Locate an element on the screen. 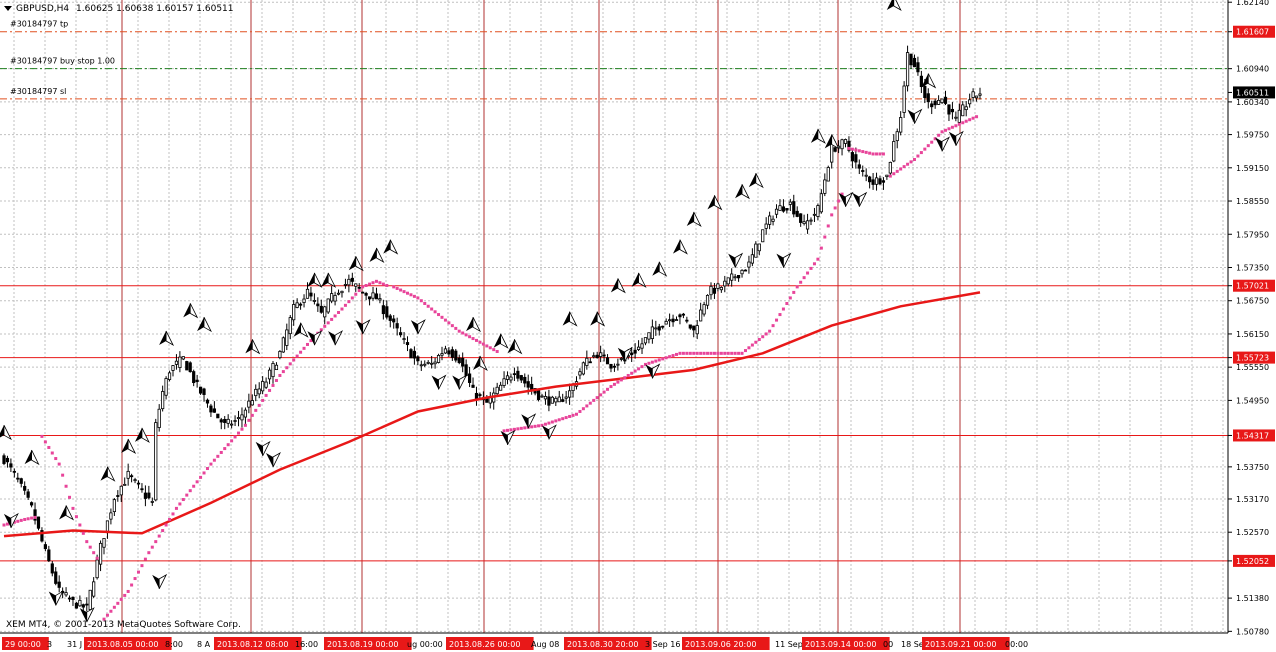 This screenshot has width=1276, height=652. chart-menu-arrow-icon is located at coordinates (8, 8).